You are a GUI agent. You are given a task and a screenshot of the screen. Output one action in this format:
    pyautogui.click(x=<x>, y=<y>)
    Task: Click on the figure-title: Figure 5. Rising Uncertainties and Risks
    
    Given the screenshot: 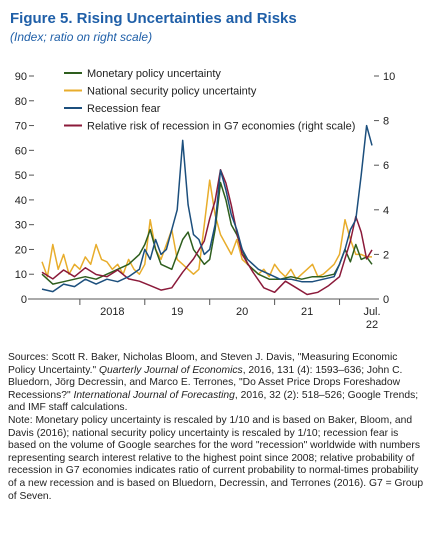 What is the action you would take?
    pyautogui.click(x=153, y=18)
    